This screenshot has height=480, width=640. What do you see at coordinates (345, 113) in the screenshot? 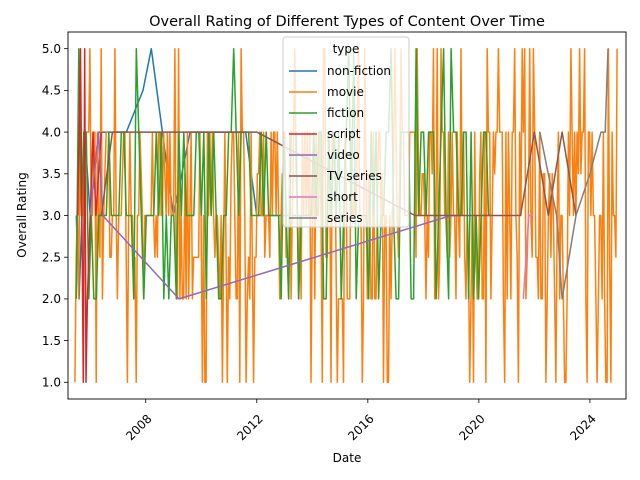
I see `legend-label: fiction` at bounding box center [345, 113].